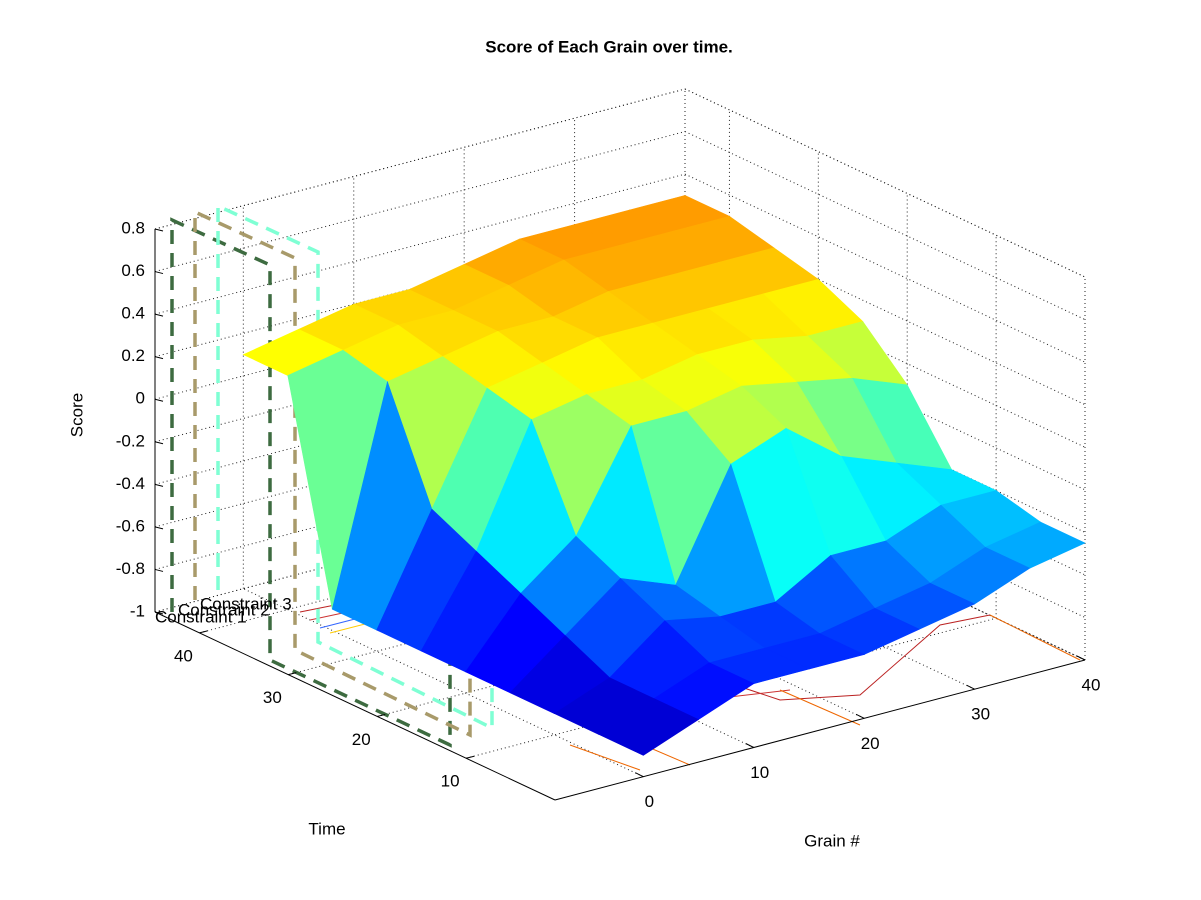 This screenshot has height=900, width=1201. Describe the element at coordinates (130, 483) in the screenshot. I see `z-tick-label: -0.4` at that location.